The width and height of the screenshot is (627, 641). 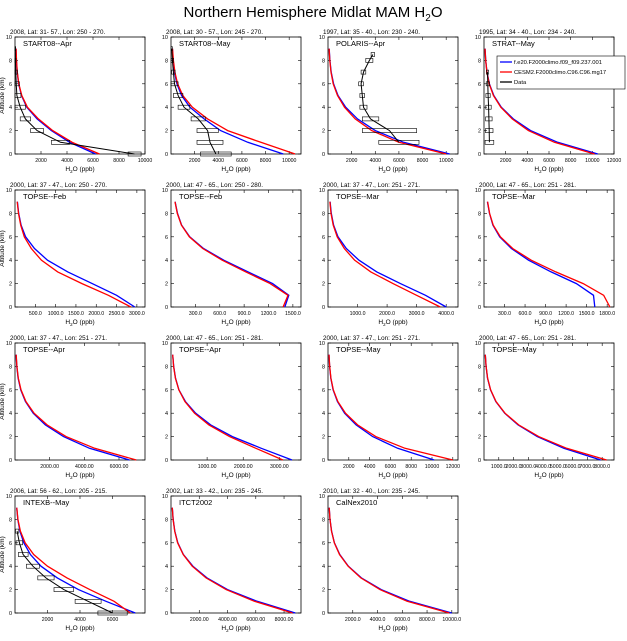 I want to click on panel-label: TOPSE--Apr, so click(x=200, y=349).